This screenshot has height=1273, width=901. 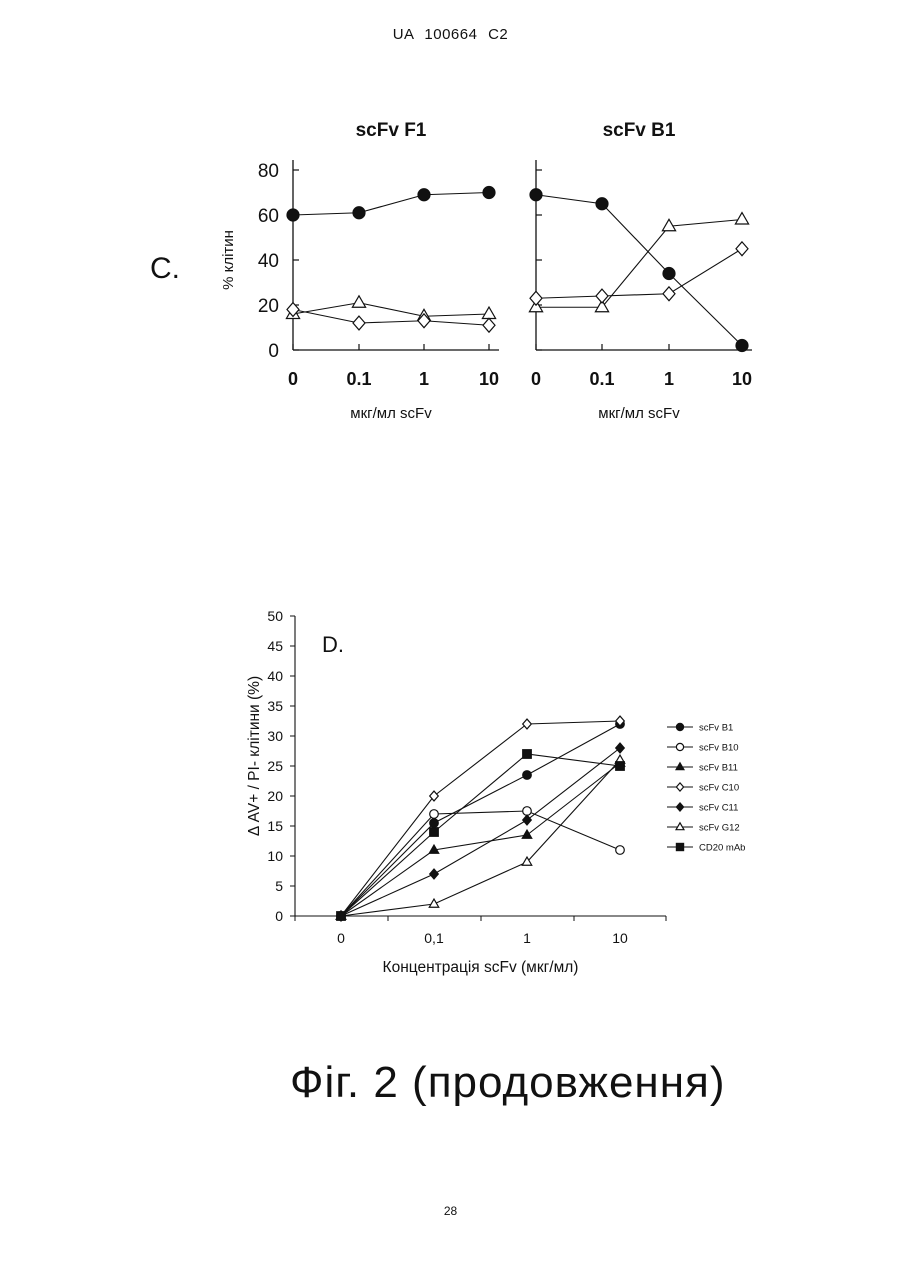 What do you see at coordinates (165, 269) in the screenshot?
I see `panel-c-label: C.` at bounding box center [165, 269].